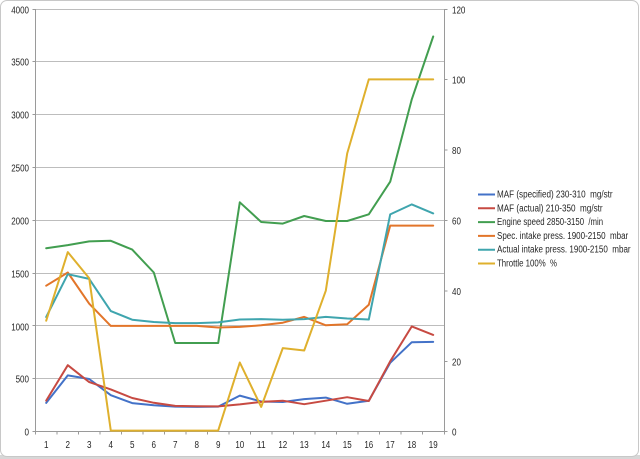 Image resolution: width=640 pixels, height=459 pixels. What do you see at coordinates (154, 445) in the screenshot?
I see `svg-text: 6` at bounding box center [154, 445].